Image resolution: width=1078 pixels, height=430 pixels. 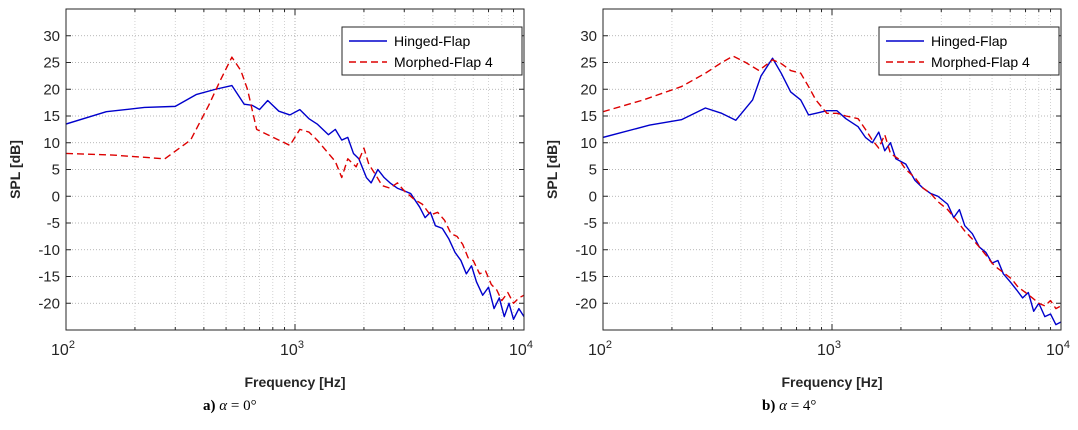 What do you see at coordinates (223, 406) in the screenshot?
I see `caption-a-symbol: α` at bounding box center [223, 406].